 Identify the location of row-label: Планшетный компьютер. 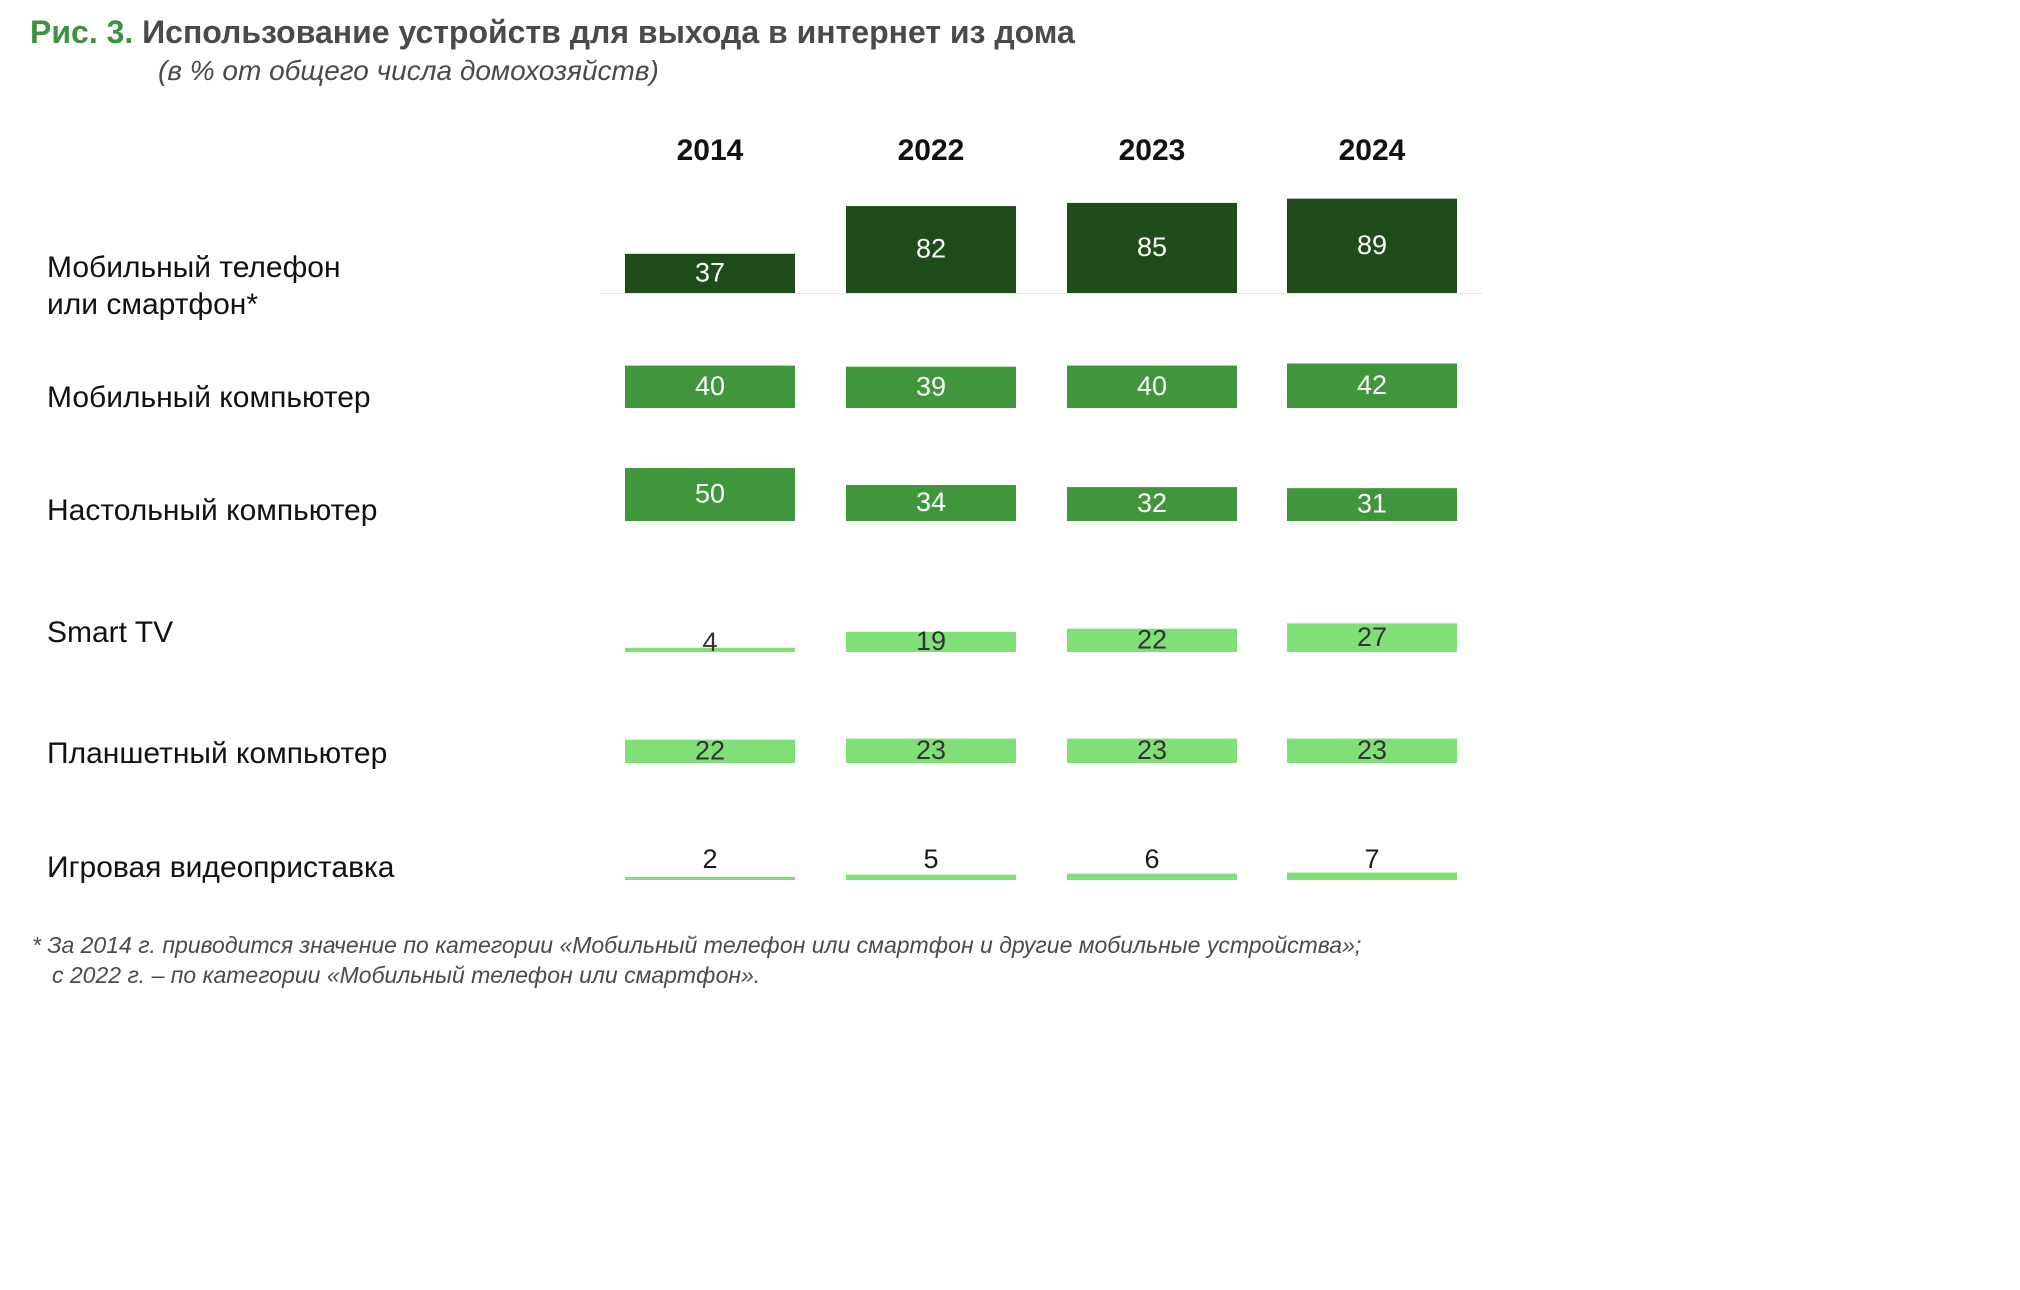
(217, 753).